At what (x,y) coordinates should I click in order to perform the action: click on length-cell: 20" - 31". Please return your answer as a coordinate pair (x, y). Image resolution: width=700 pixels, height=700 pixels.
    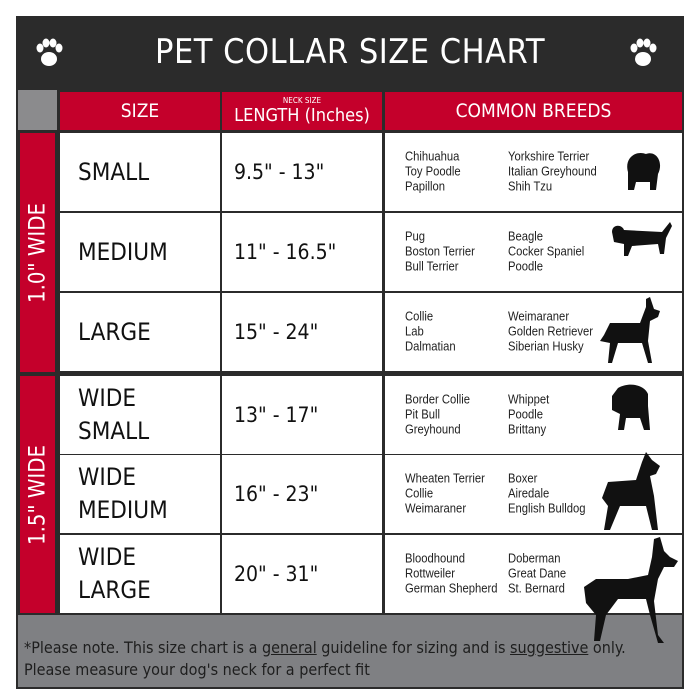
    Looking at the image, I should click on (302, 574).